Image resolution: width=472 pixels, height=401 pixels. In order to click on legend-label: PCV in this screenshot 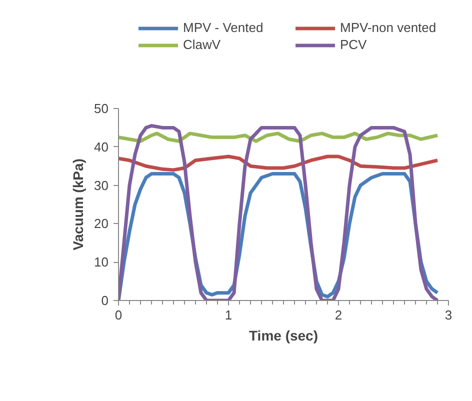, I will do `click(354, 44)`.